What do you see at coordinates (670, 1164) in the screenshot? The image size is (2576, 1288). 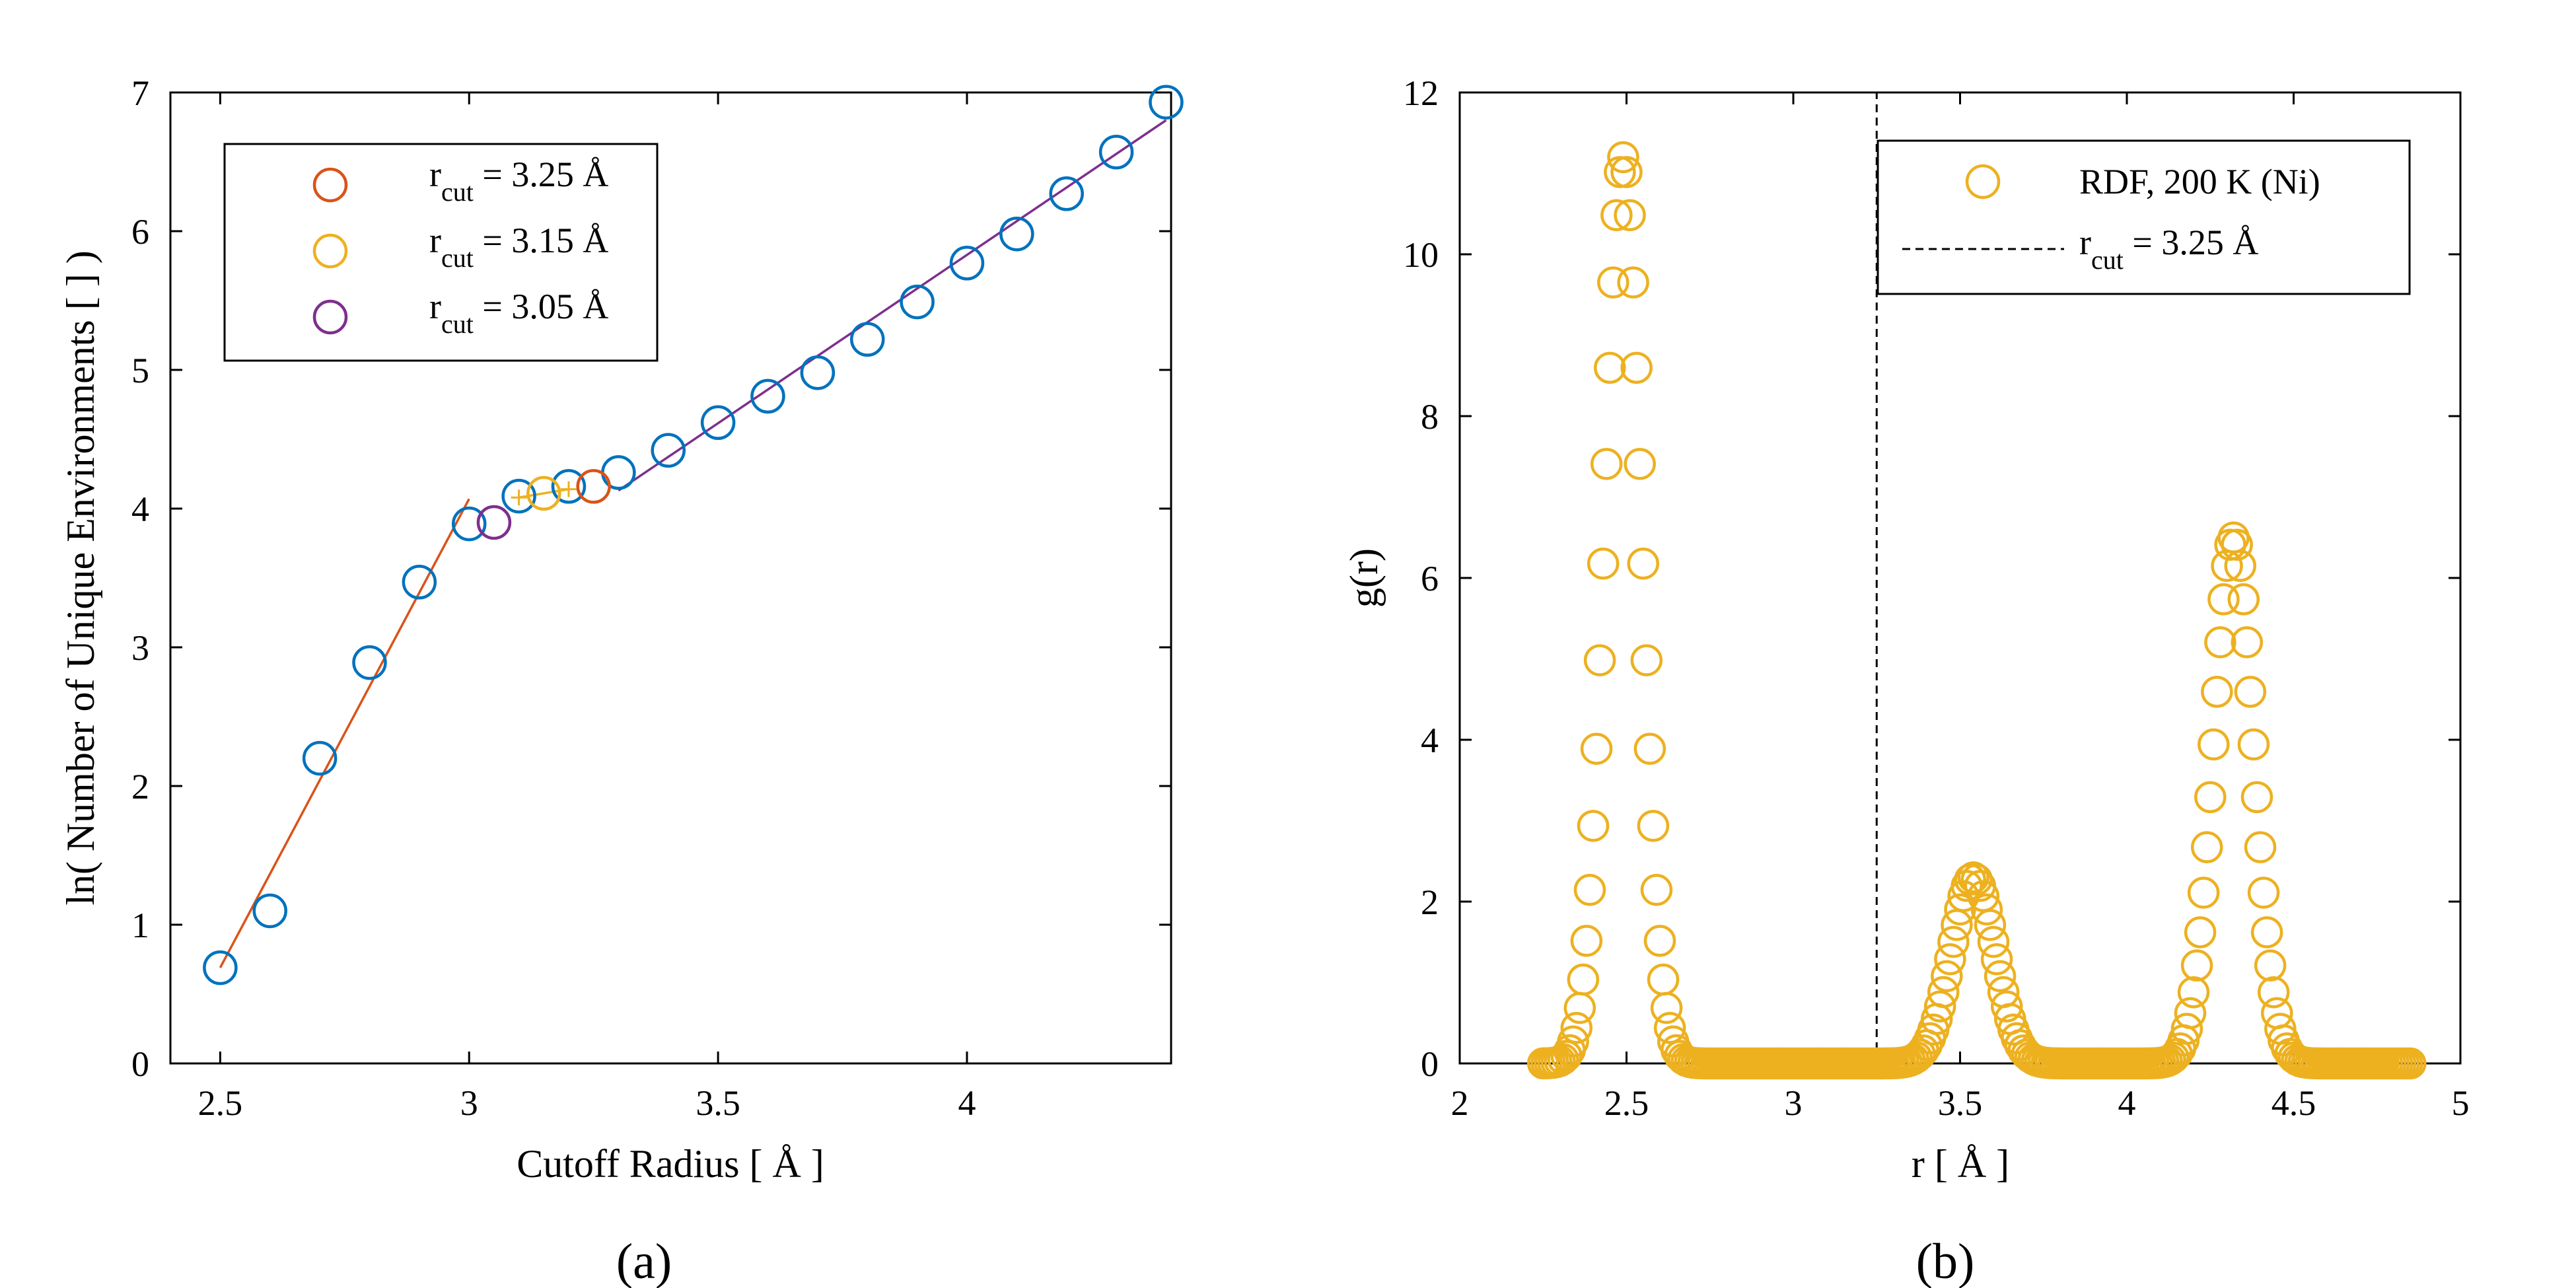 I see `panel-a-x-axis-title: Cutoff Radius [ Å ]` at bounding box center [670, 1164].